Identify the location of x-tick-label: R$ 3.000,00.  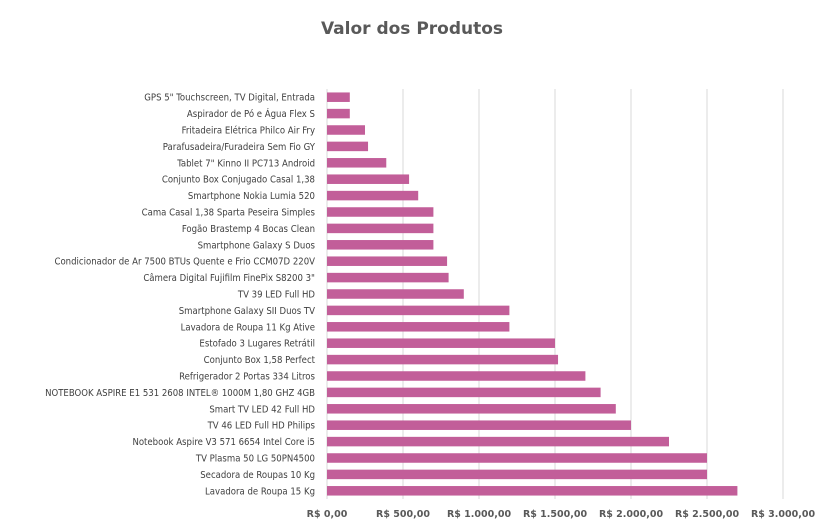
(783, 514).